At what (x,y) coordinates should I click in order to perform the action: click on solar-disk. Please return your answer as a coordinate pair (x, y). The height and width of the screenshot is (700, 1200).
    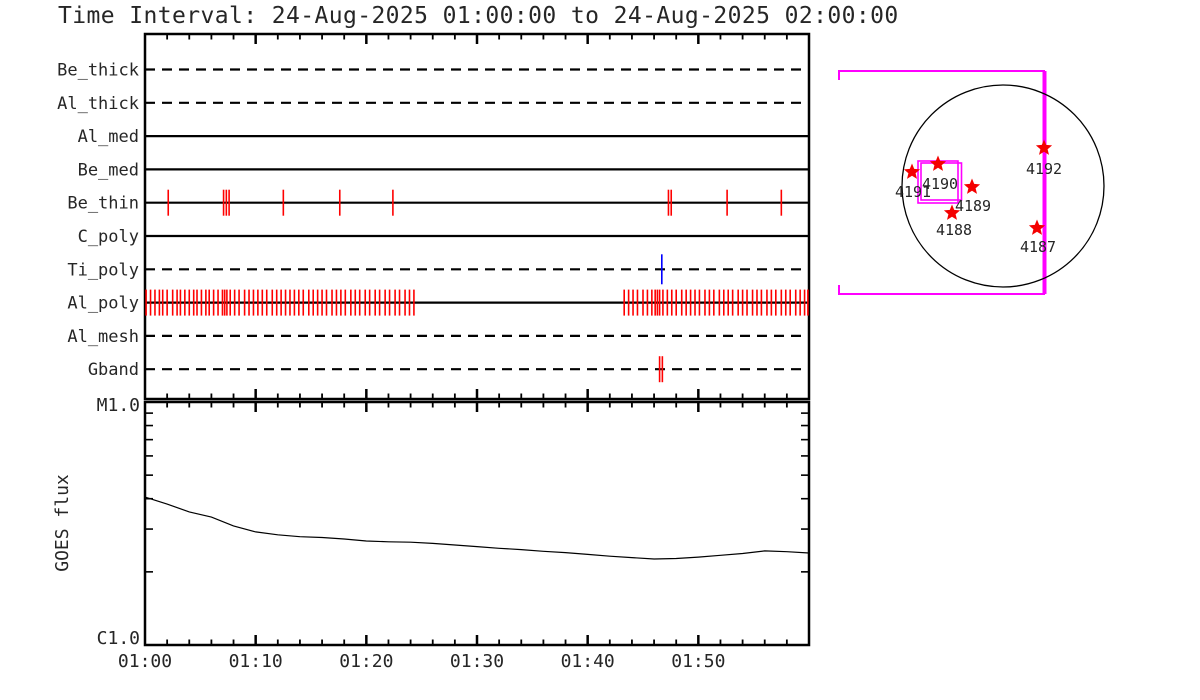
    Looking at the image, I should click on (1003, 186).